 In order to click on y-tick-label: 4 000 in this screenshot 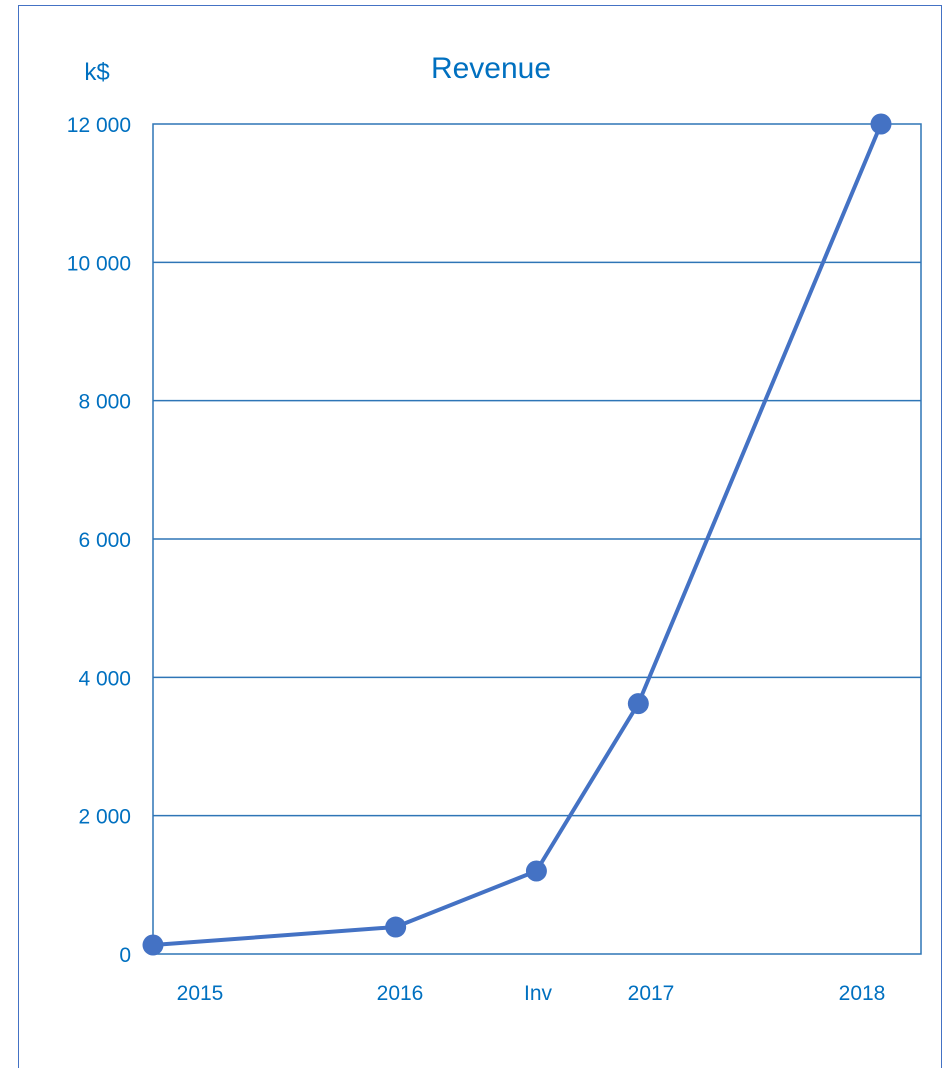, I will do `click(104, 678)`.